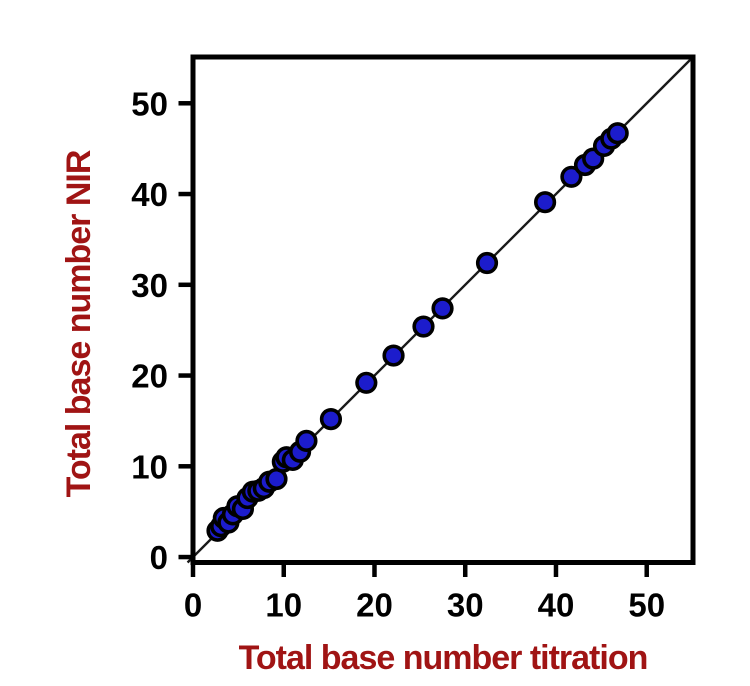 This screenshot has height=686, width=750. I want to click on y-axis-title: Total base number NIR, so click(79, 323).